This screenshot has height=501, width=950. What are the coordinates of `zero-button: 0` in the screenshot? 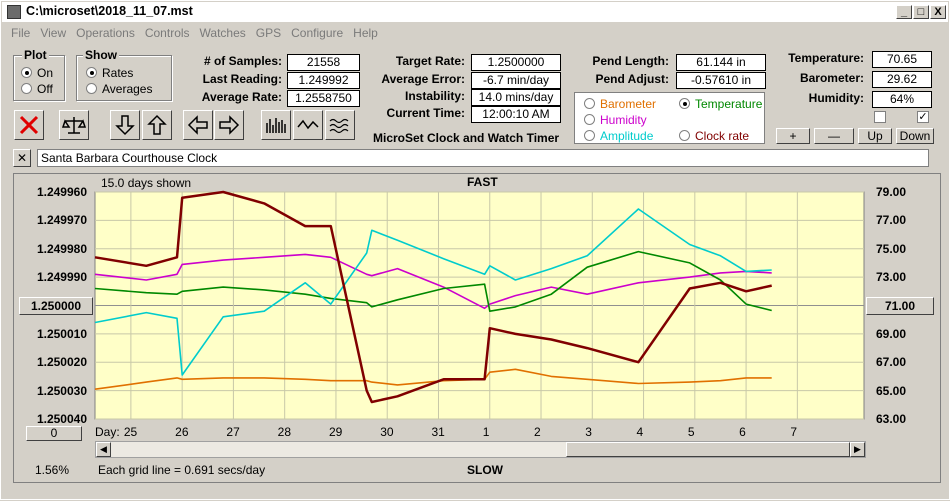 It's located at (54, 433).